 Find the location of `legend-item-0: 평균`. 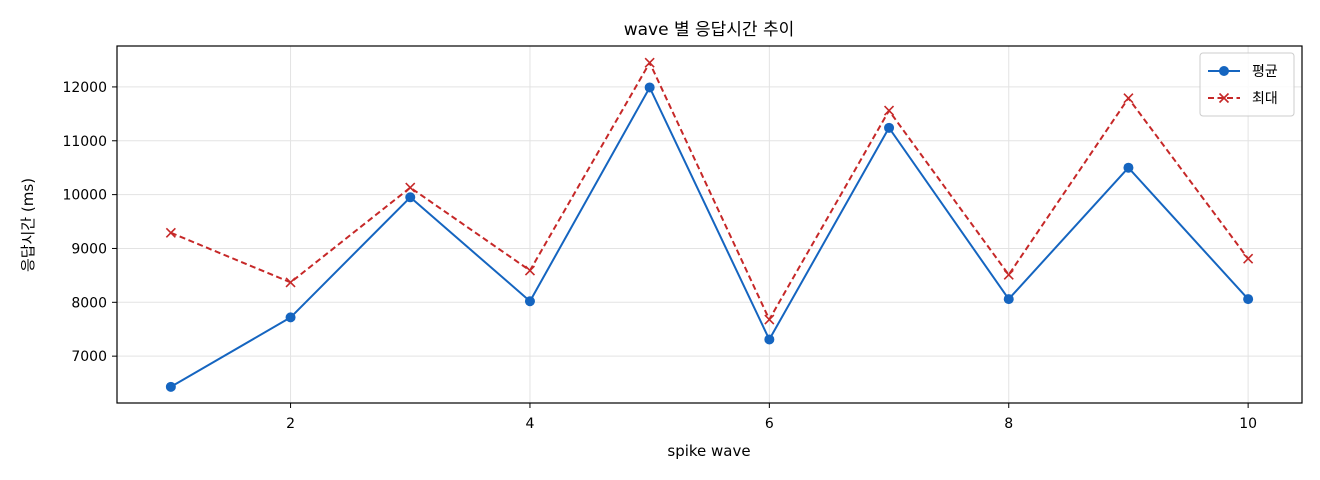

legend-item-0: 평균 is located at coordinates (1243, 72).